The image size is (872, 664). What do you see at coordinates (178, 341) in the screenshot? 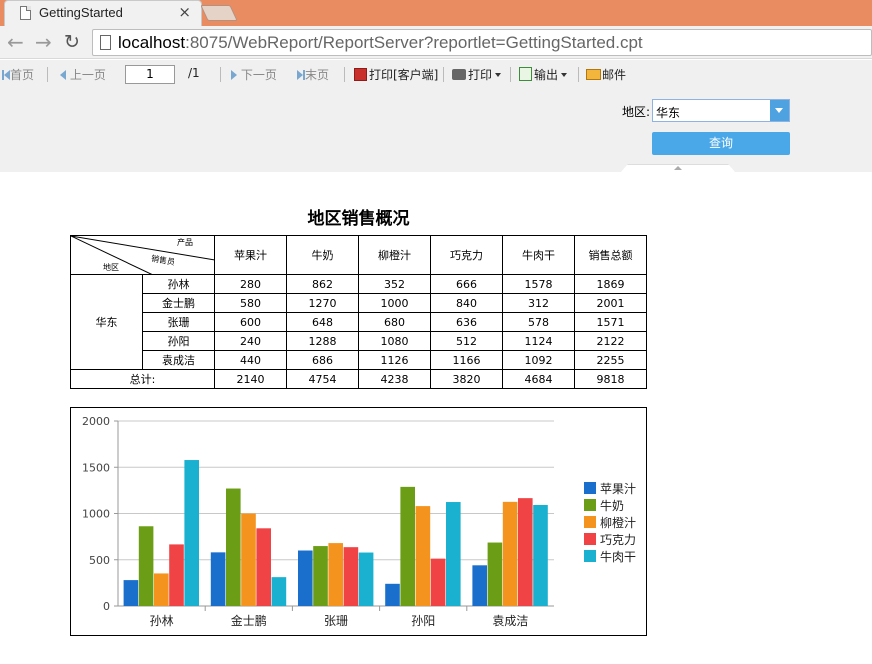
I see `salesperson-cell: 孙阳` at bounding box center [178, 341].